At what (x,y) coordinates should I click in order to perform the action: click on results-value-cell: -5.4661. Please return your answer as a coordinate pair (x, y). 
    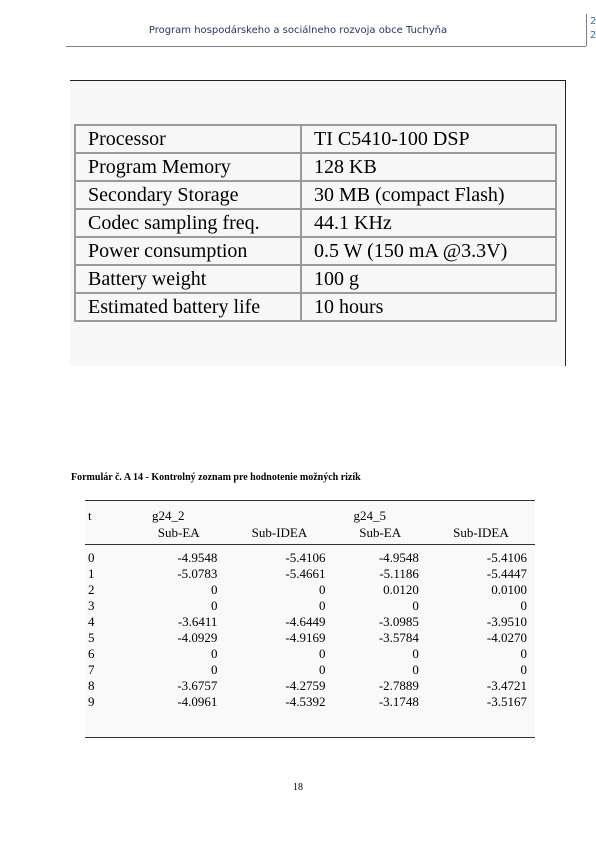
    Looking at the image, I should click on (305, 573).